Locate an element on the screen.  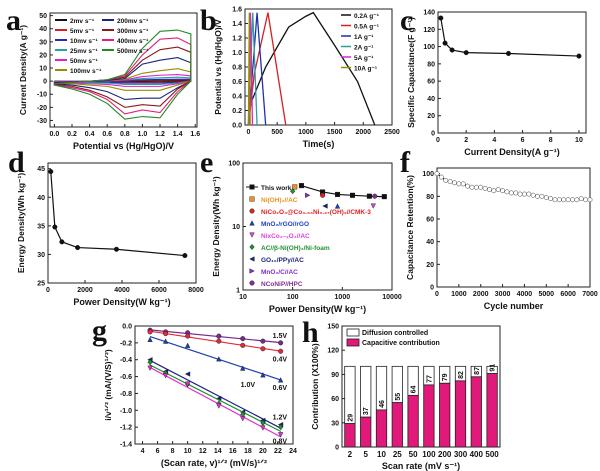
series-label: 0.4V is located at coordinates (280, 359).